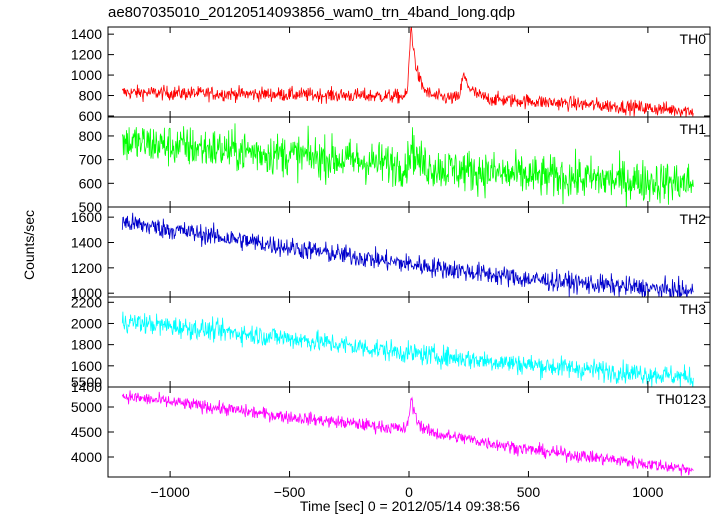 The image size is (717, 516). What do you see at coordinates (407, 433) in the screenshot?
I see `series-th0123` at bounding box center [407, 433].